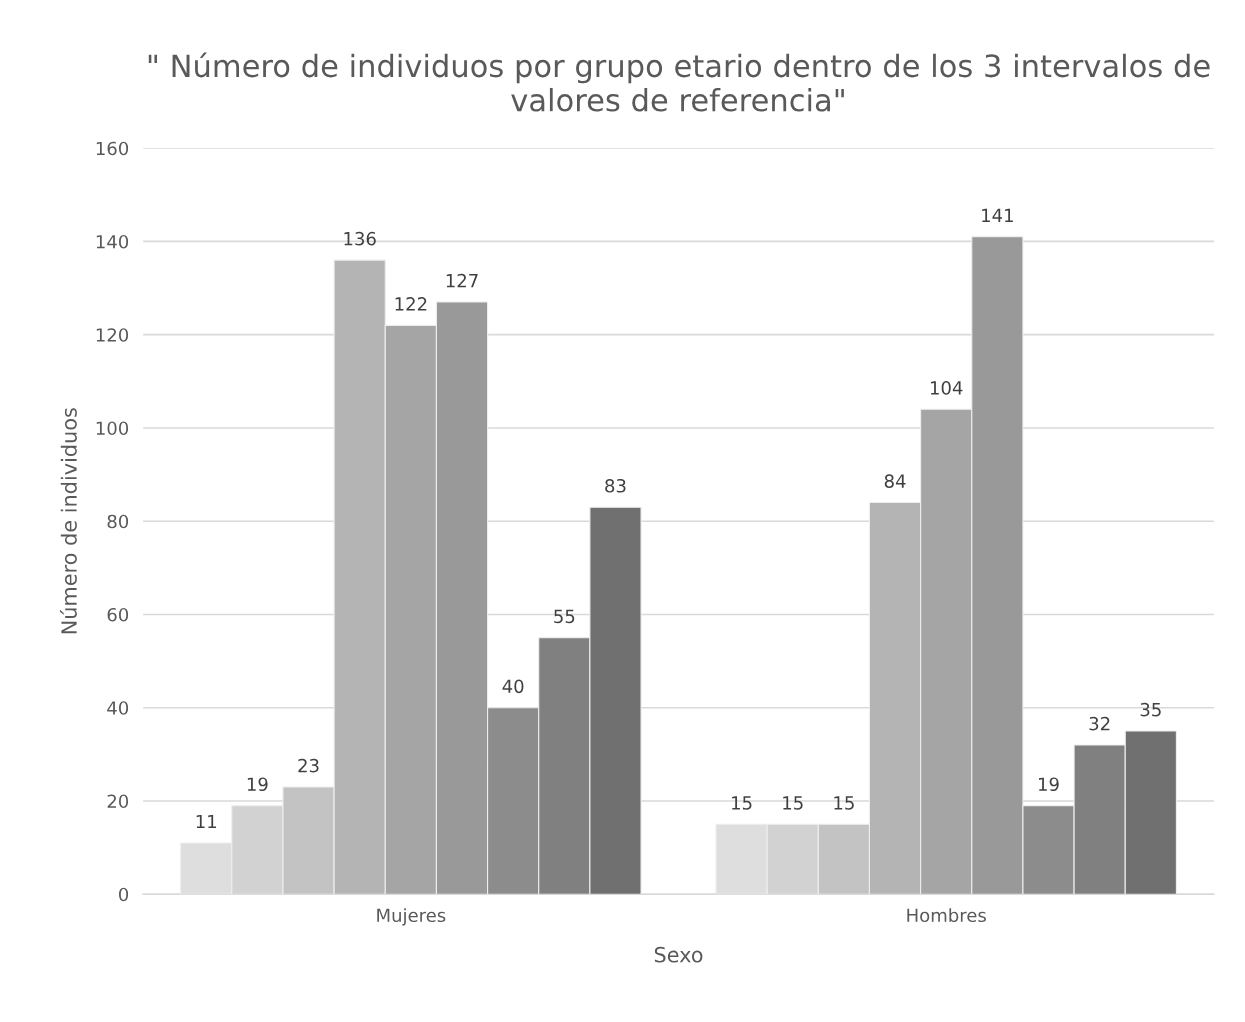  Describe the element at coordinates (411, 917) in the screenshot. I see `x-tick-label: Mujeres` at that location.